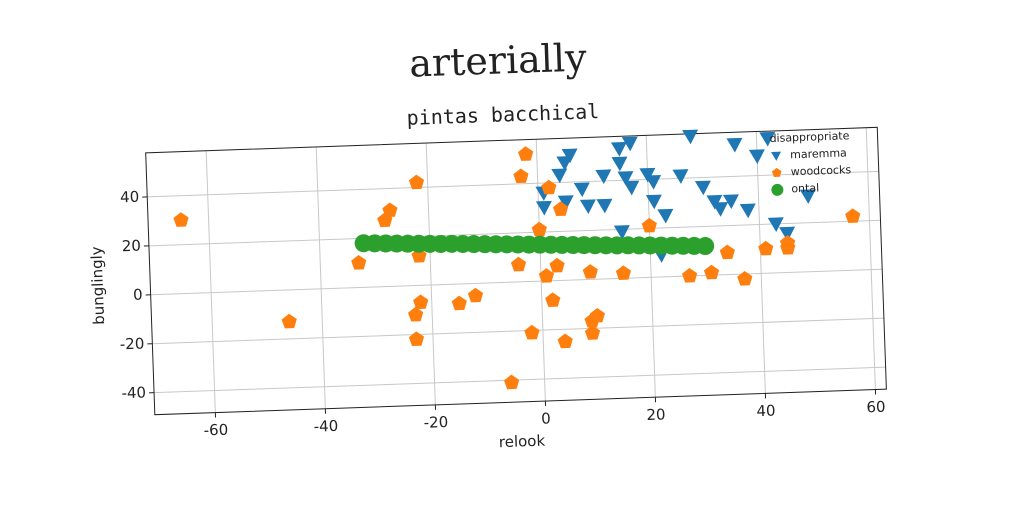 This screenshot has height=512, width=1024. Describe the element at coordinates (97, 285) in the screenshot. I see `y-axis-label: bunglingly` at that location.